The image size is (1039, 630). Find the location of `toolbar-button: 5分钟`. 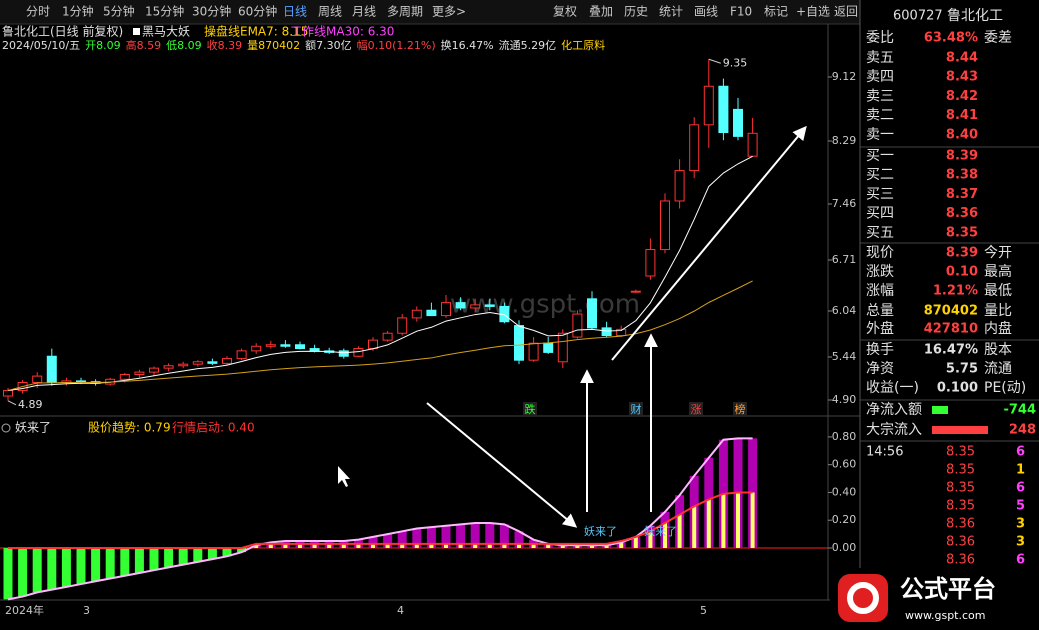

toolbar-button: 5分钟 is located at coordinates (119, 11).